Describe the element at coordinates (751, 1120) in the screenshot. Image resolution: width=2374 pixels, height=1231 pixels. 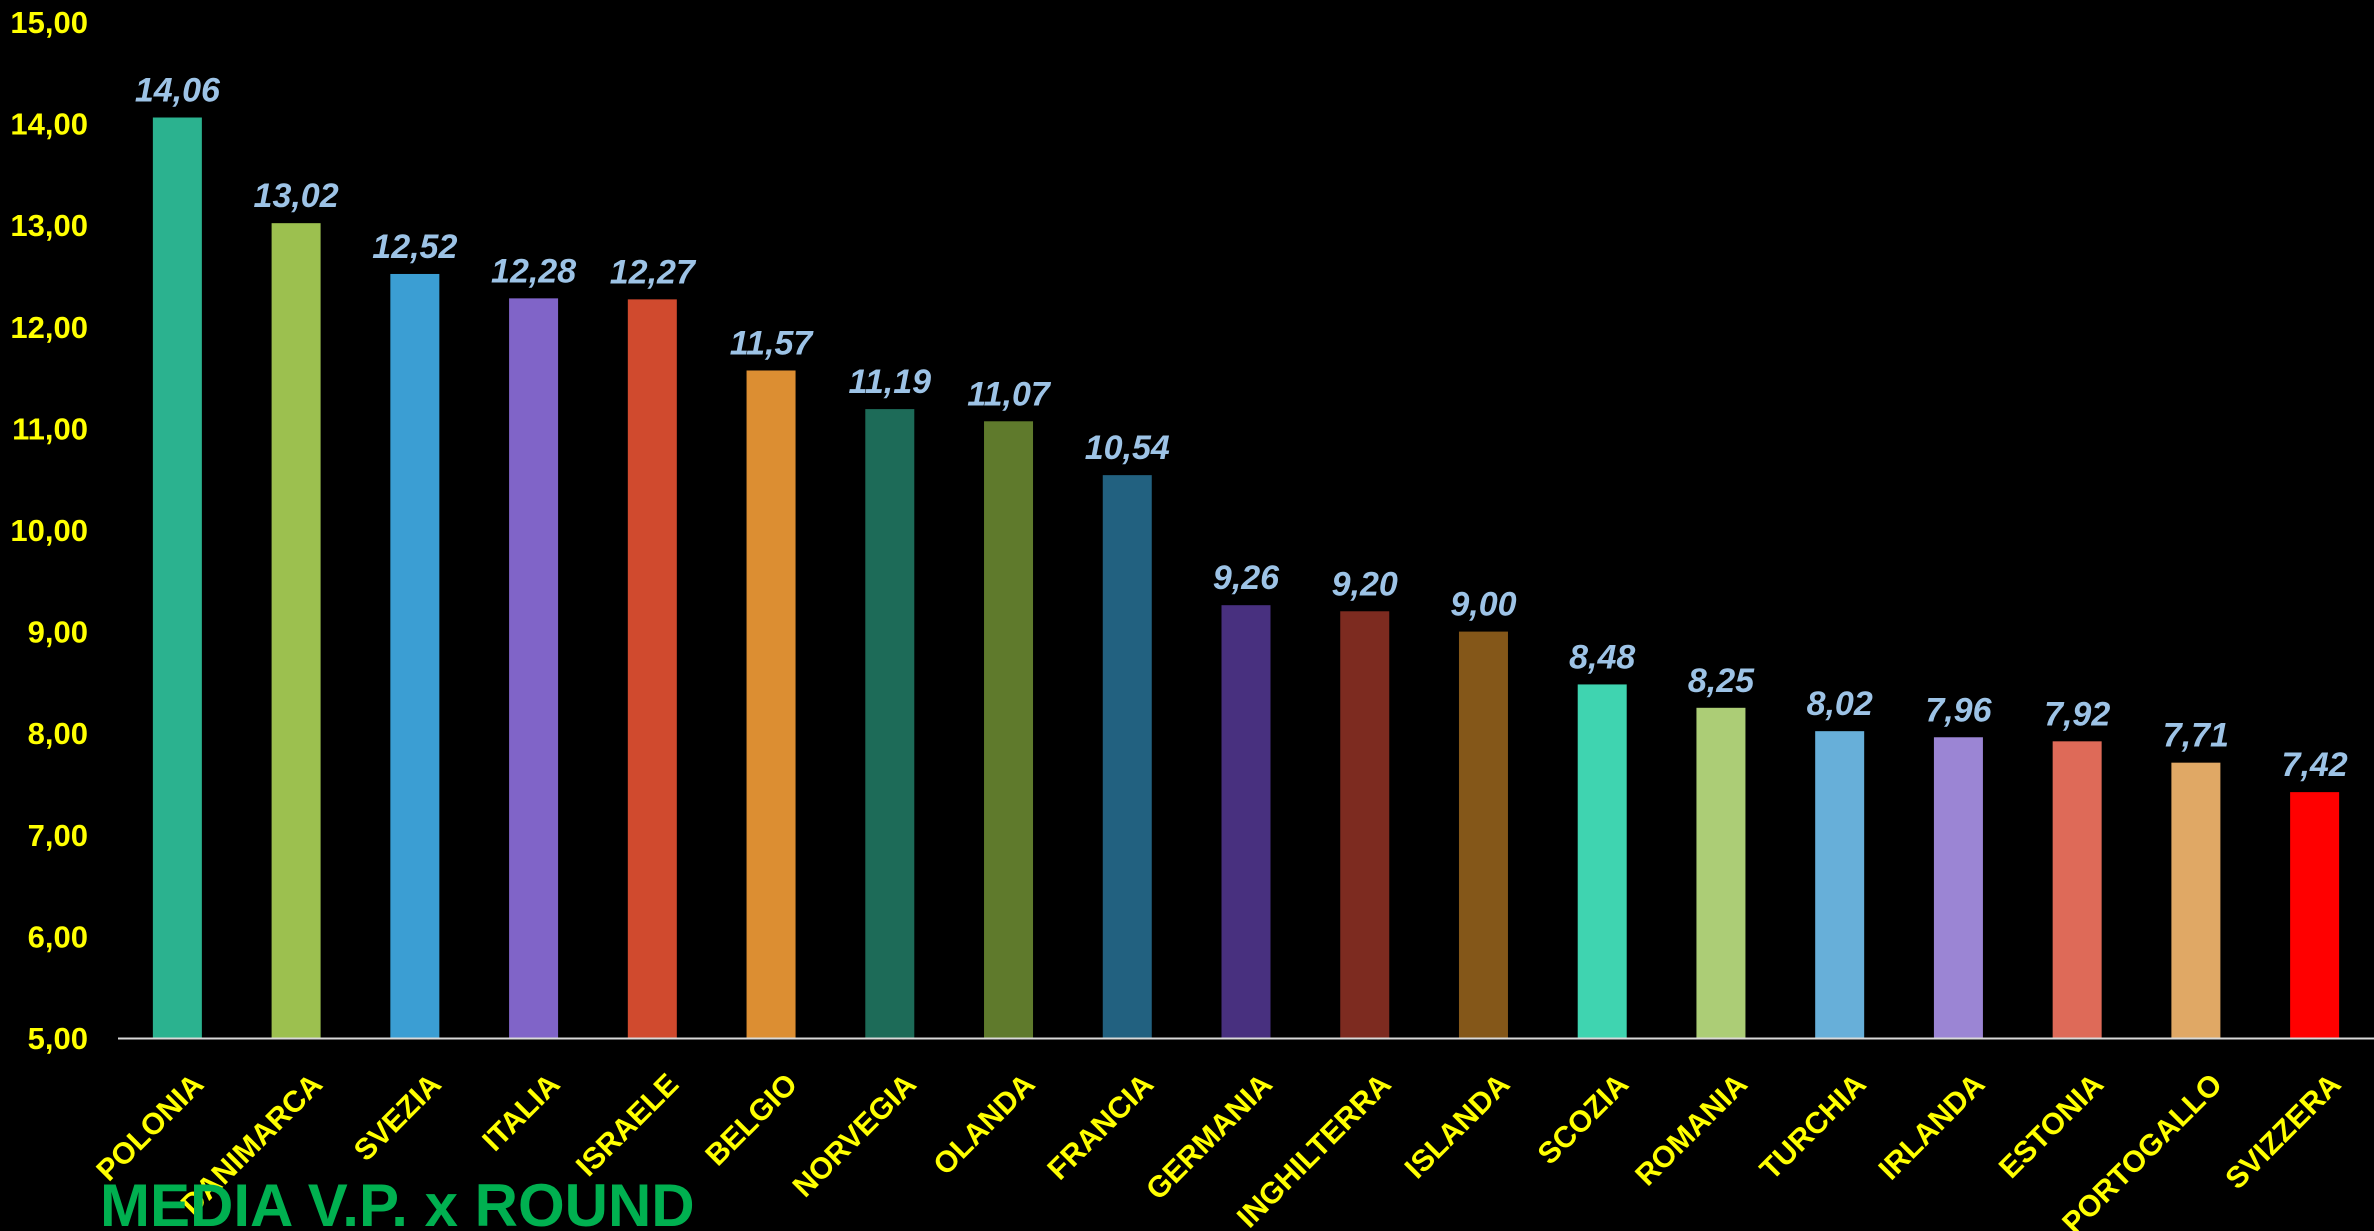
I see `x-tick-label: BELGIO` at that location.